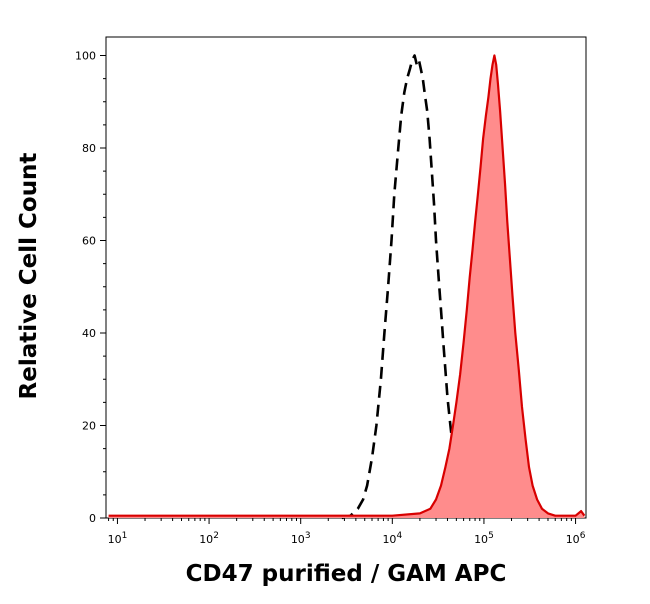 The image size is (650, 604). I want to click on x-tick-label: 10², so click(209, 538).